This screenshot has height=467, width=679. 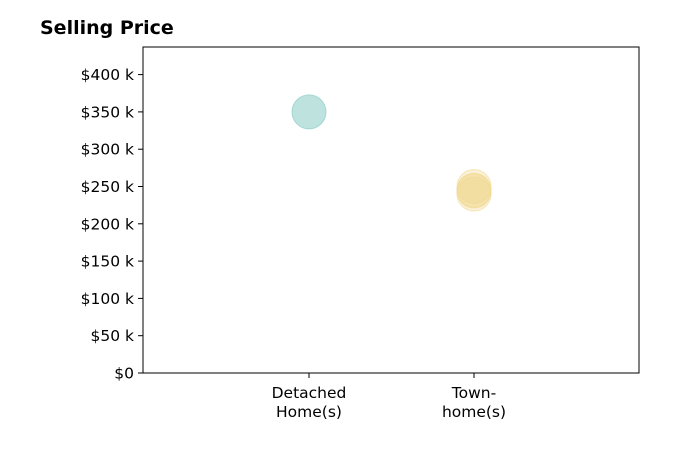 What do you see at coordinates (107, 224) in the screenshot?
I see `y-tick-label-4: $200 k` at bounding box center [107, 224].